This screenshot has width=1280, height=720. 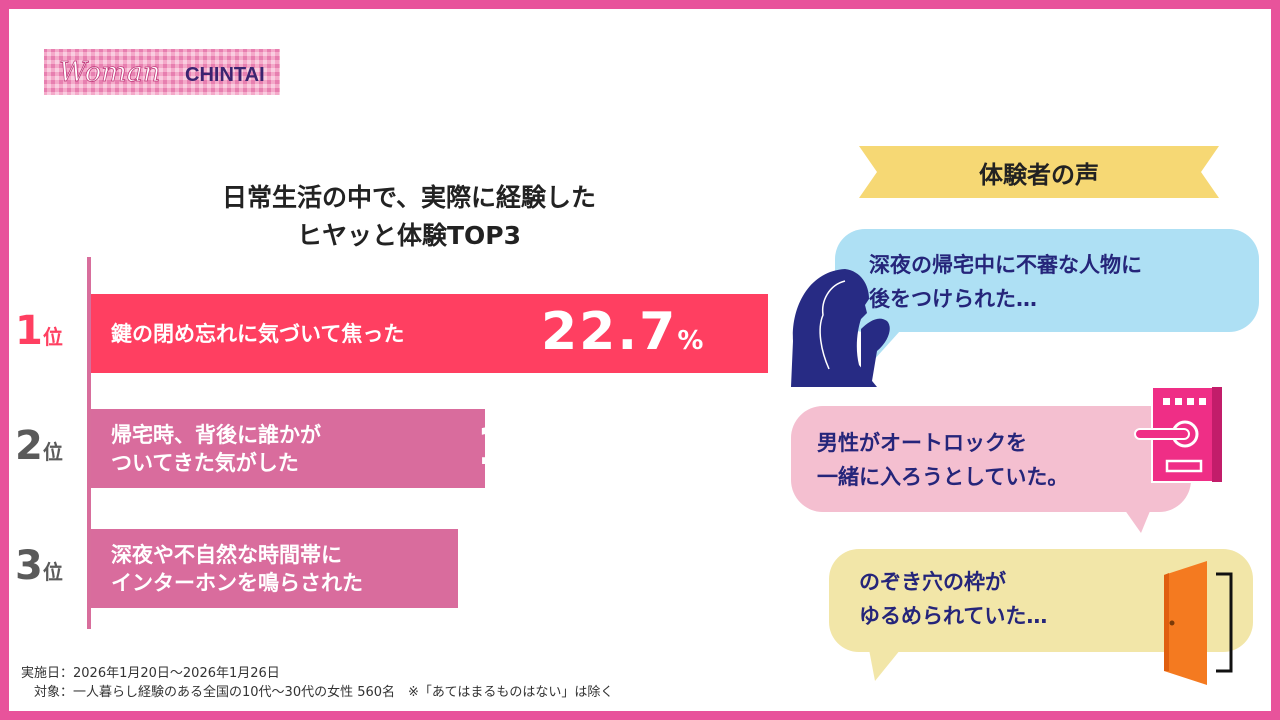 What do you see at coordinates (932, 582) in the screenshot?
I see `voice-3-line1: のぞき穴の枠が` at bounding box center [932, 582].